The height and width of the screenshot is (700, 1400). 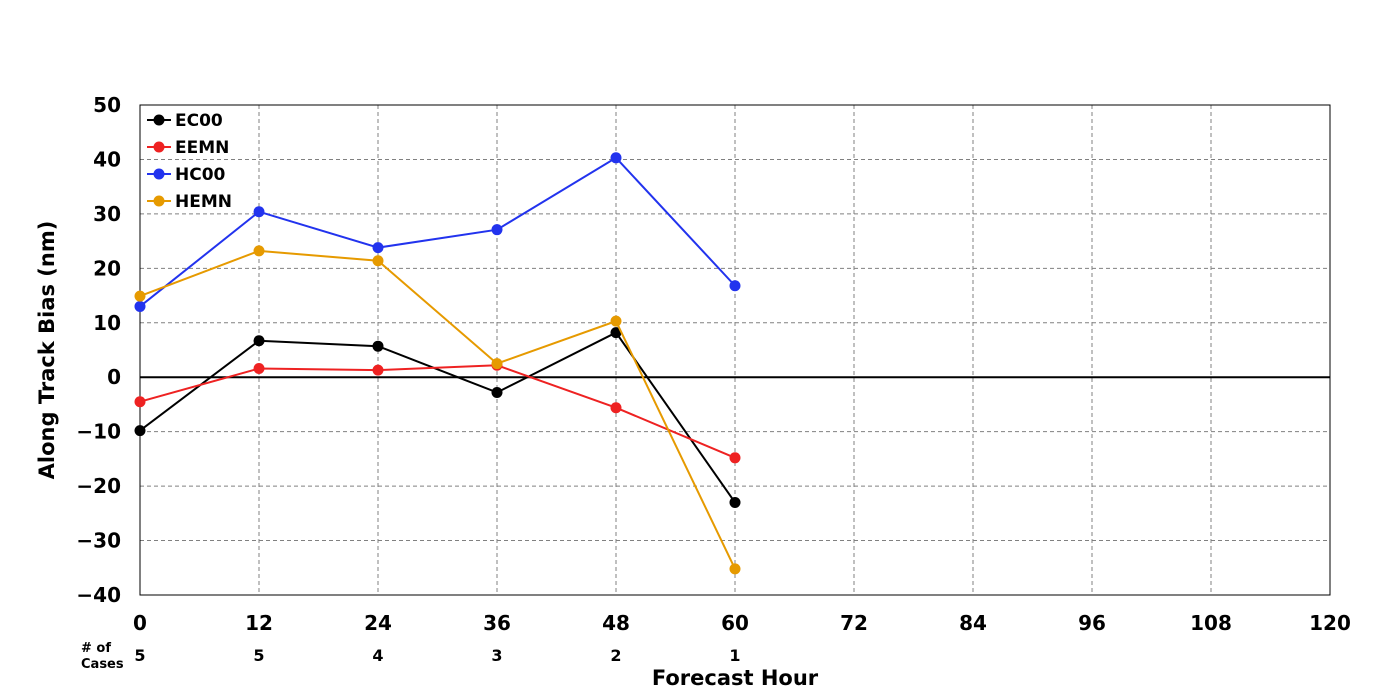 I want to click on legend-label: EC00, so click(x=199, y=121).